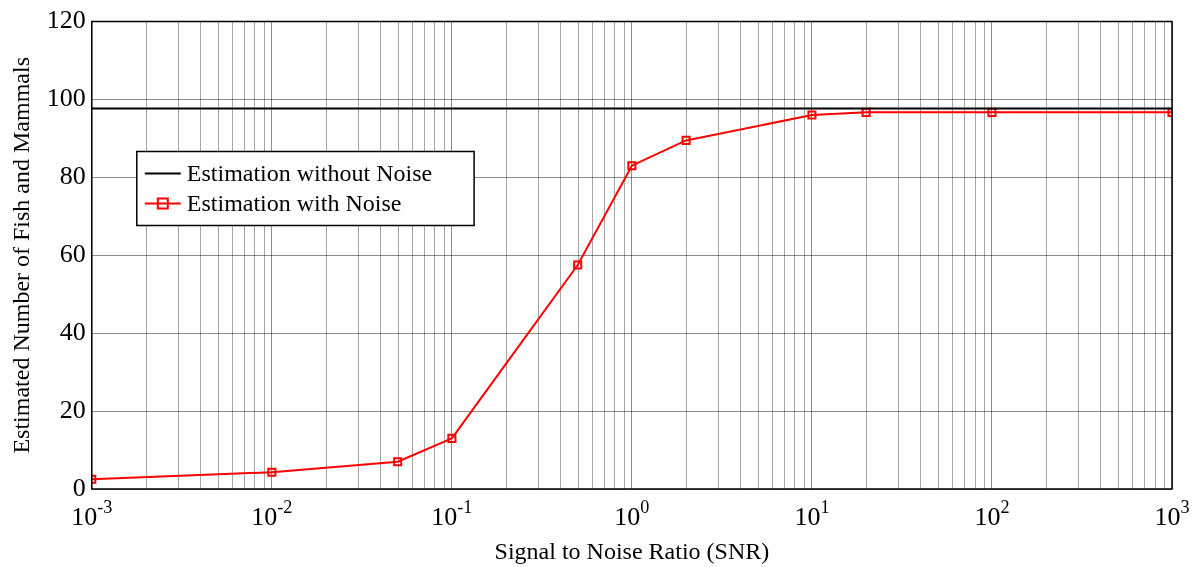  I want to click on y-tick-label: 0, so click(79, 487).